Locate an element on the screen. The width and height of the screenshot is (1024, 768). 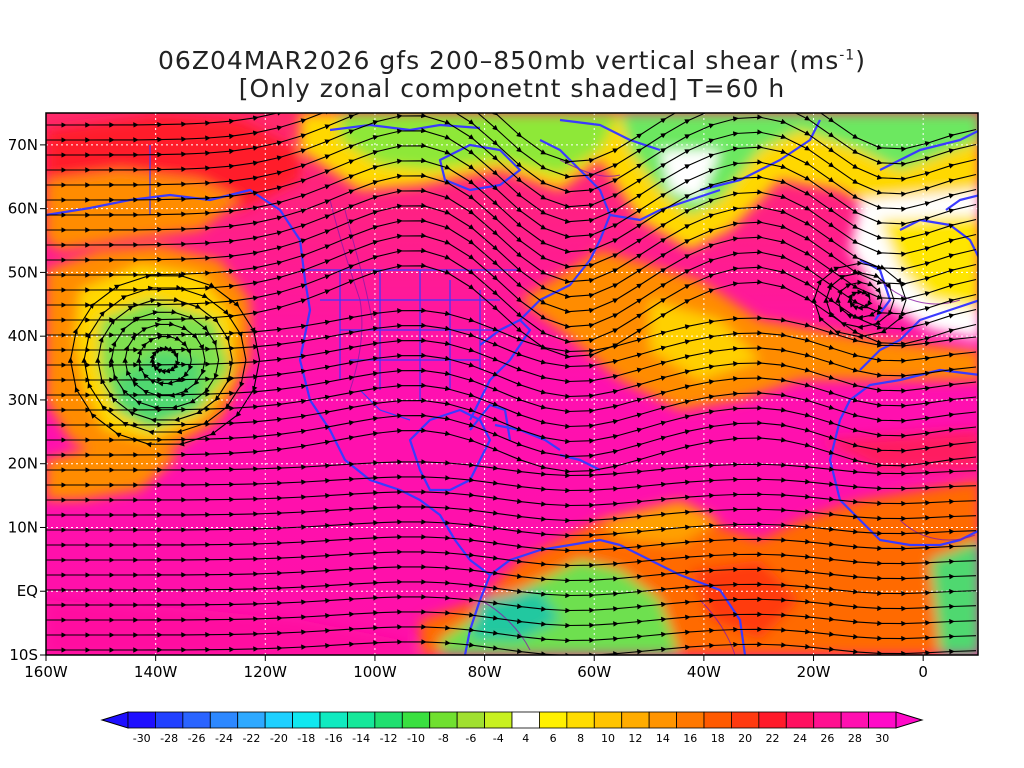
lon-label: 40W is located at coordinates (704, 672).